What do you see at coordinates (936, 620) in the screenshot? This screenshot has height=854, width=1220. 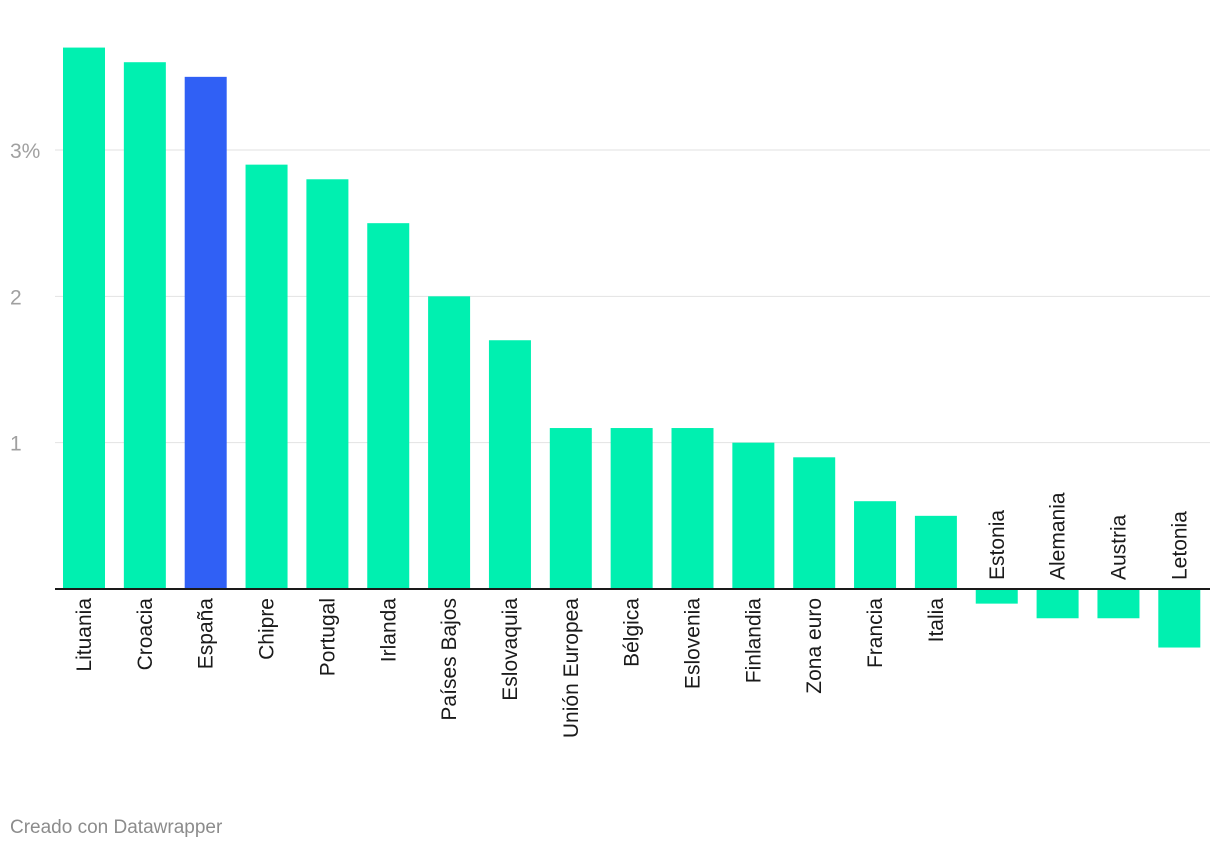 I see `category-label: Italia` at bounding box center [936, 620].